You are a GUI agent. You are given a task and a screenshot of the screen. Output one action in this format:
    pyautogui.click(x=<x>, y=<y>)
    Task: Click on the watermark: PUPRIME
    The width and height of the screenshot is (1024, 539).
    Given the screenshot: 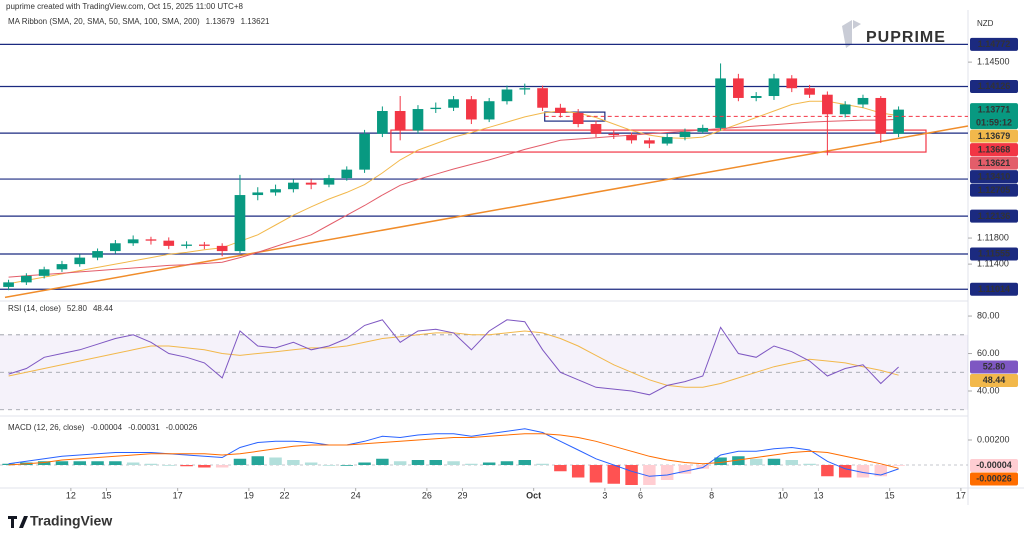 What is the action you would take?
    pyautogui.click(x=906, y=37)
    